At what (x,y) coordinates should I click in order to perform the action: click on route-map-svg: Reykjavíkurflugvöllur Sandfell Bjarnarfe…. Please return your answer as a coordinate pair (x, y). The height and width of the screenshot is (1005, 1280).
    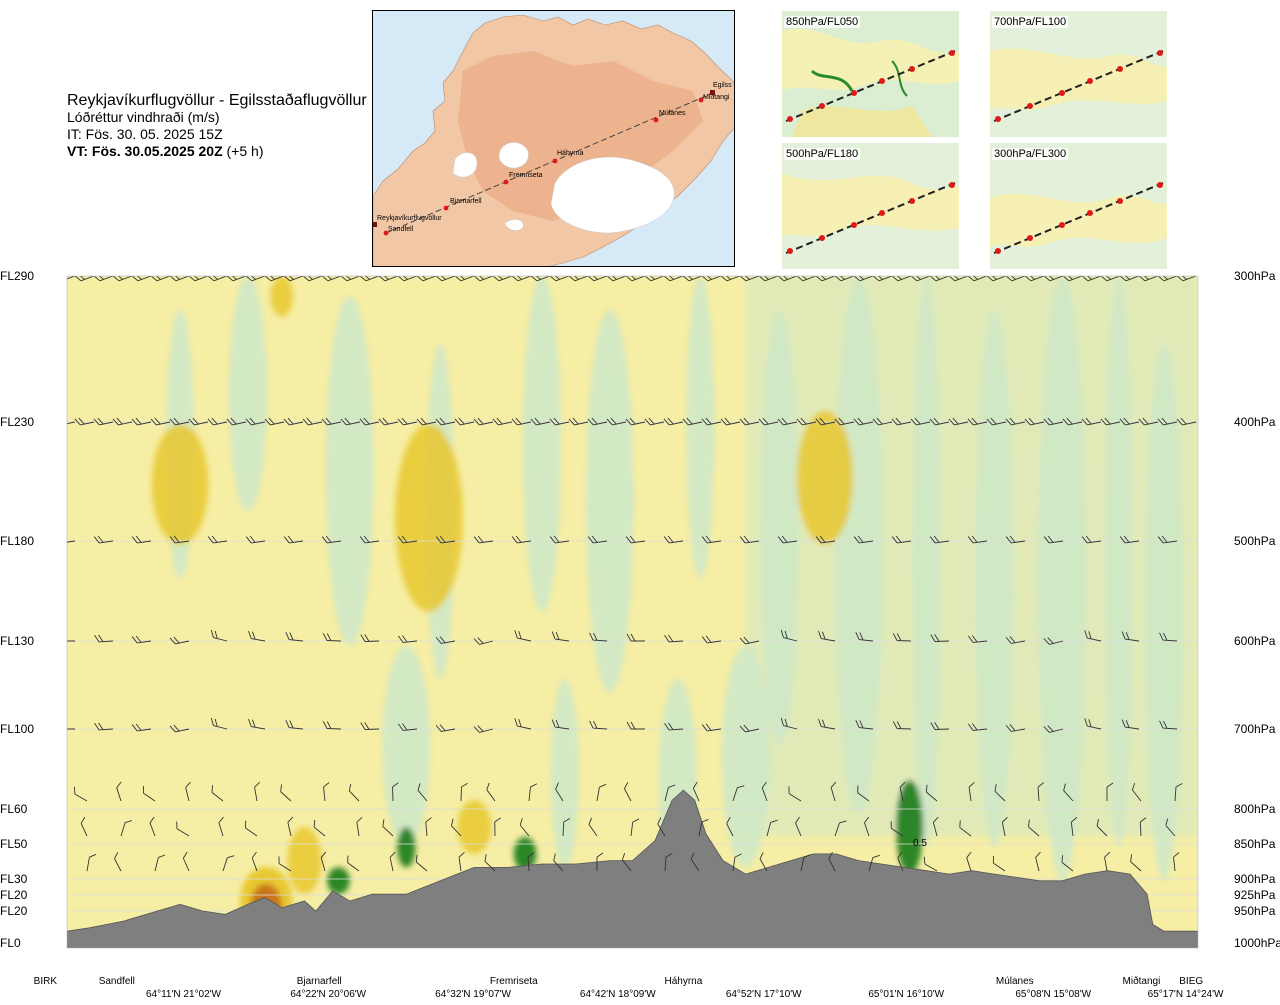
    Looking at the image, I should click on (553, 138).